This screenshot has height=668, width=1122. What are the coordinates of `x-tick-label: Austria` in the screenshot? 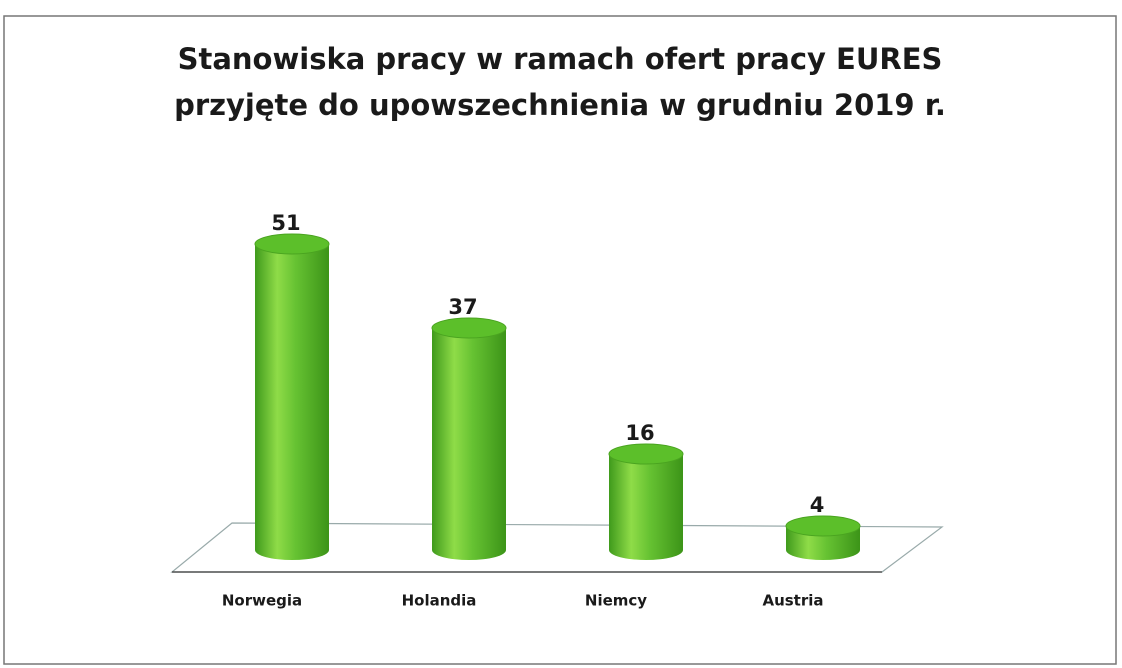 It's located at (792, 601).